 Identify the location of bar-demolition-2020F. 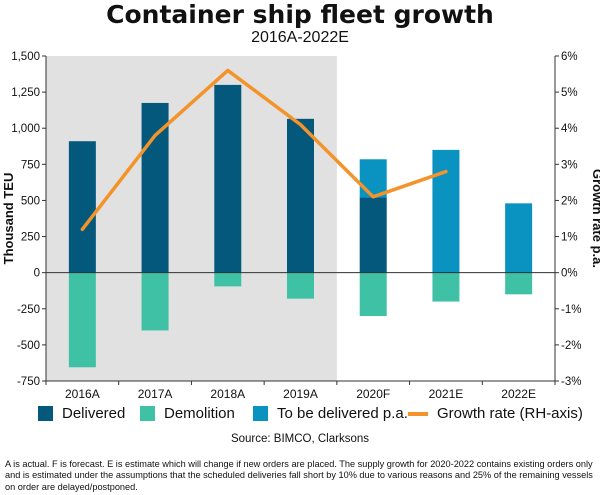
(373, 294).